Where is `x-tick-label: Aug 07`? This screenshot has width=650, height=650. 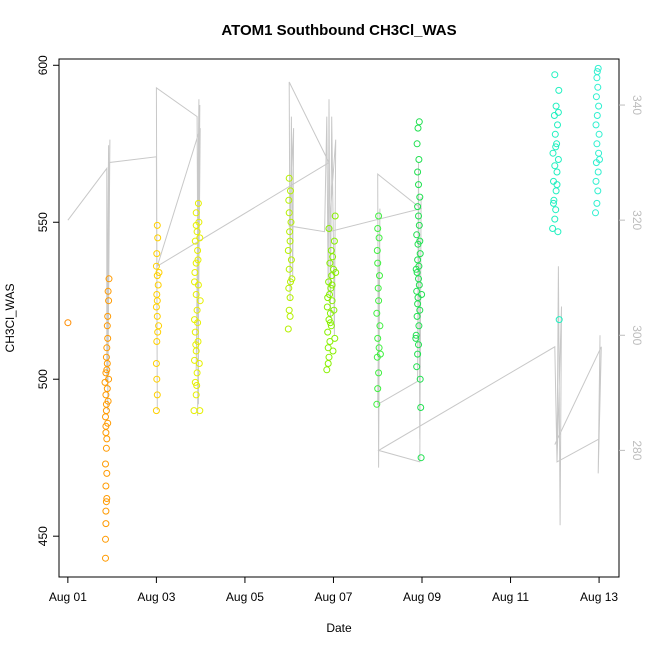 x-tick-label: Aug 07 is located at coordinates (333, 597).